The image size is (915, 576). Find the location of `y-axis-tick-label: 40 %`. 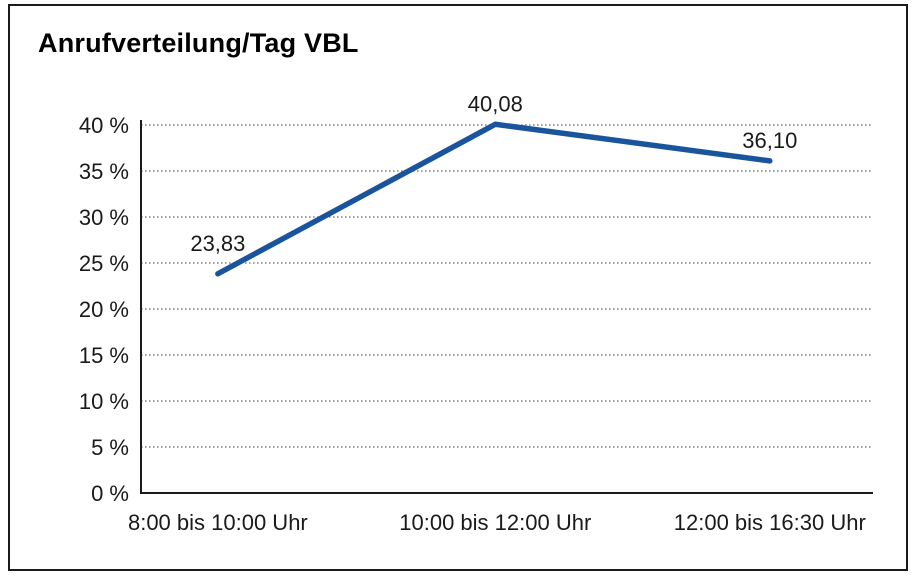

y-axis-tick-label: 40 % is located at coordinates (104, 125).